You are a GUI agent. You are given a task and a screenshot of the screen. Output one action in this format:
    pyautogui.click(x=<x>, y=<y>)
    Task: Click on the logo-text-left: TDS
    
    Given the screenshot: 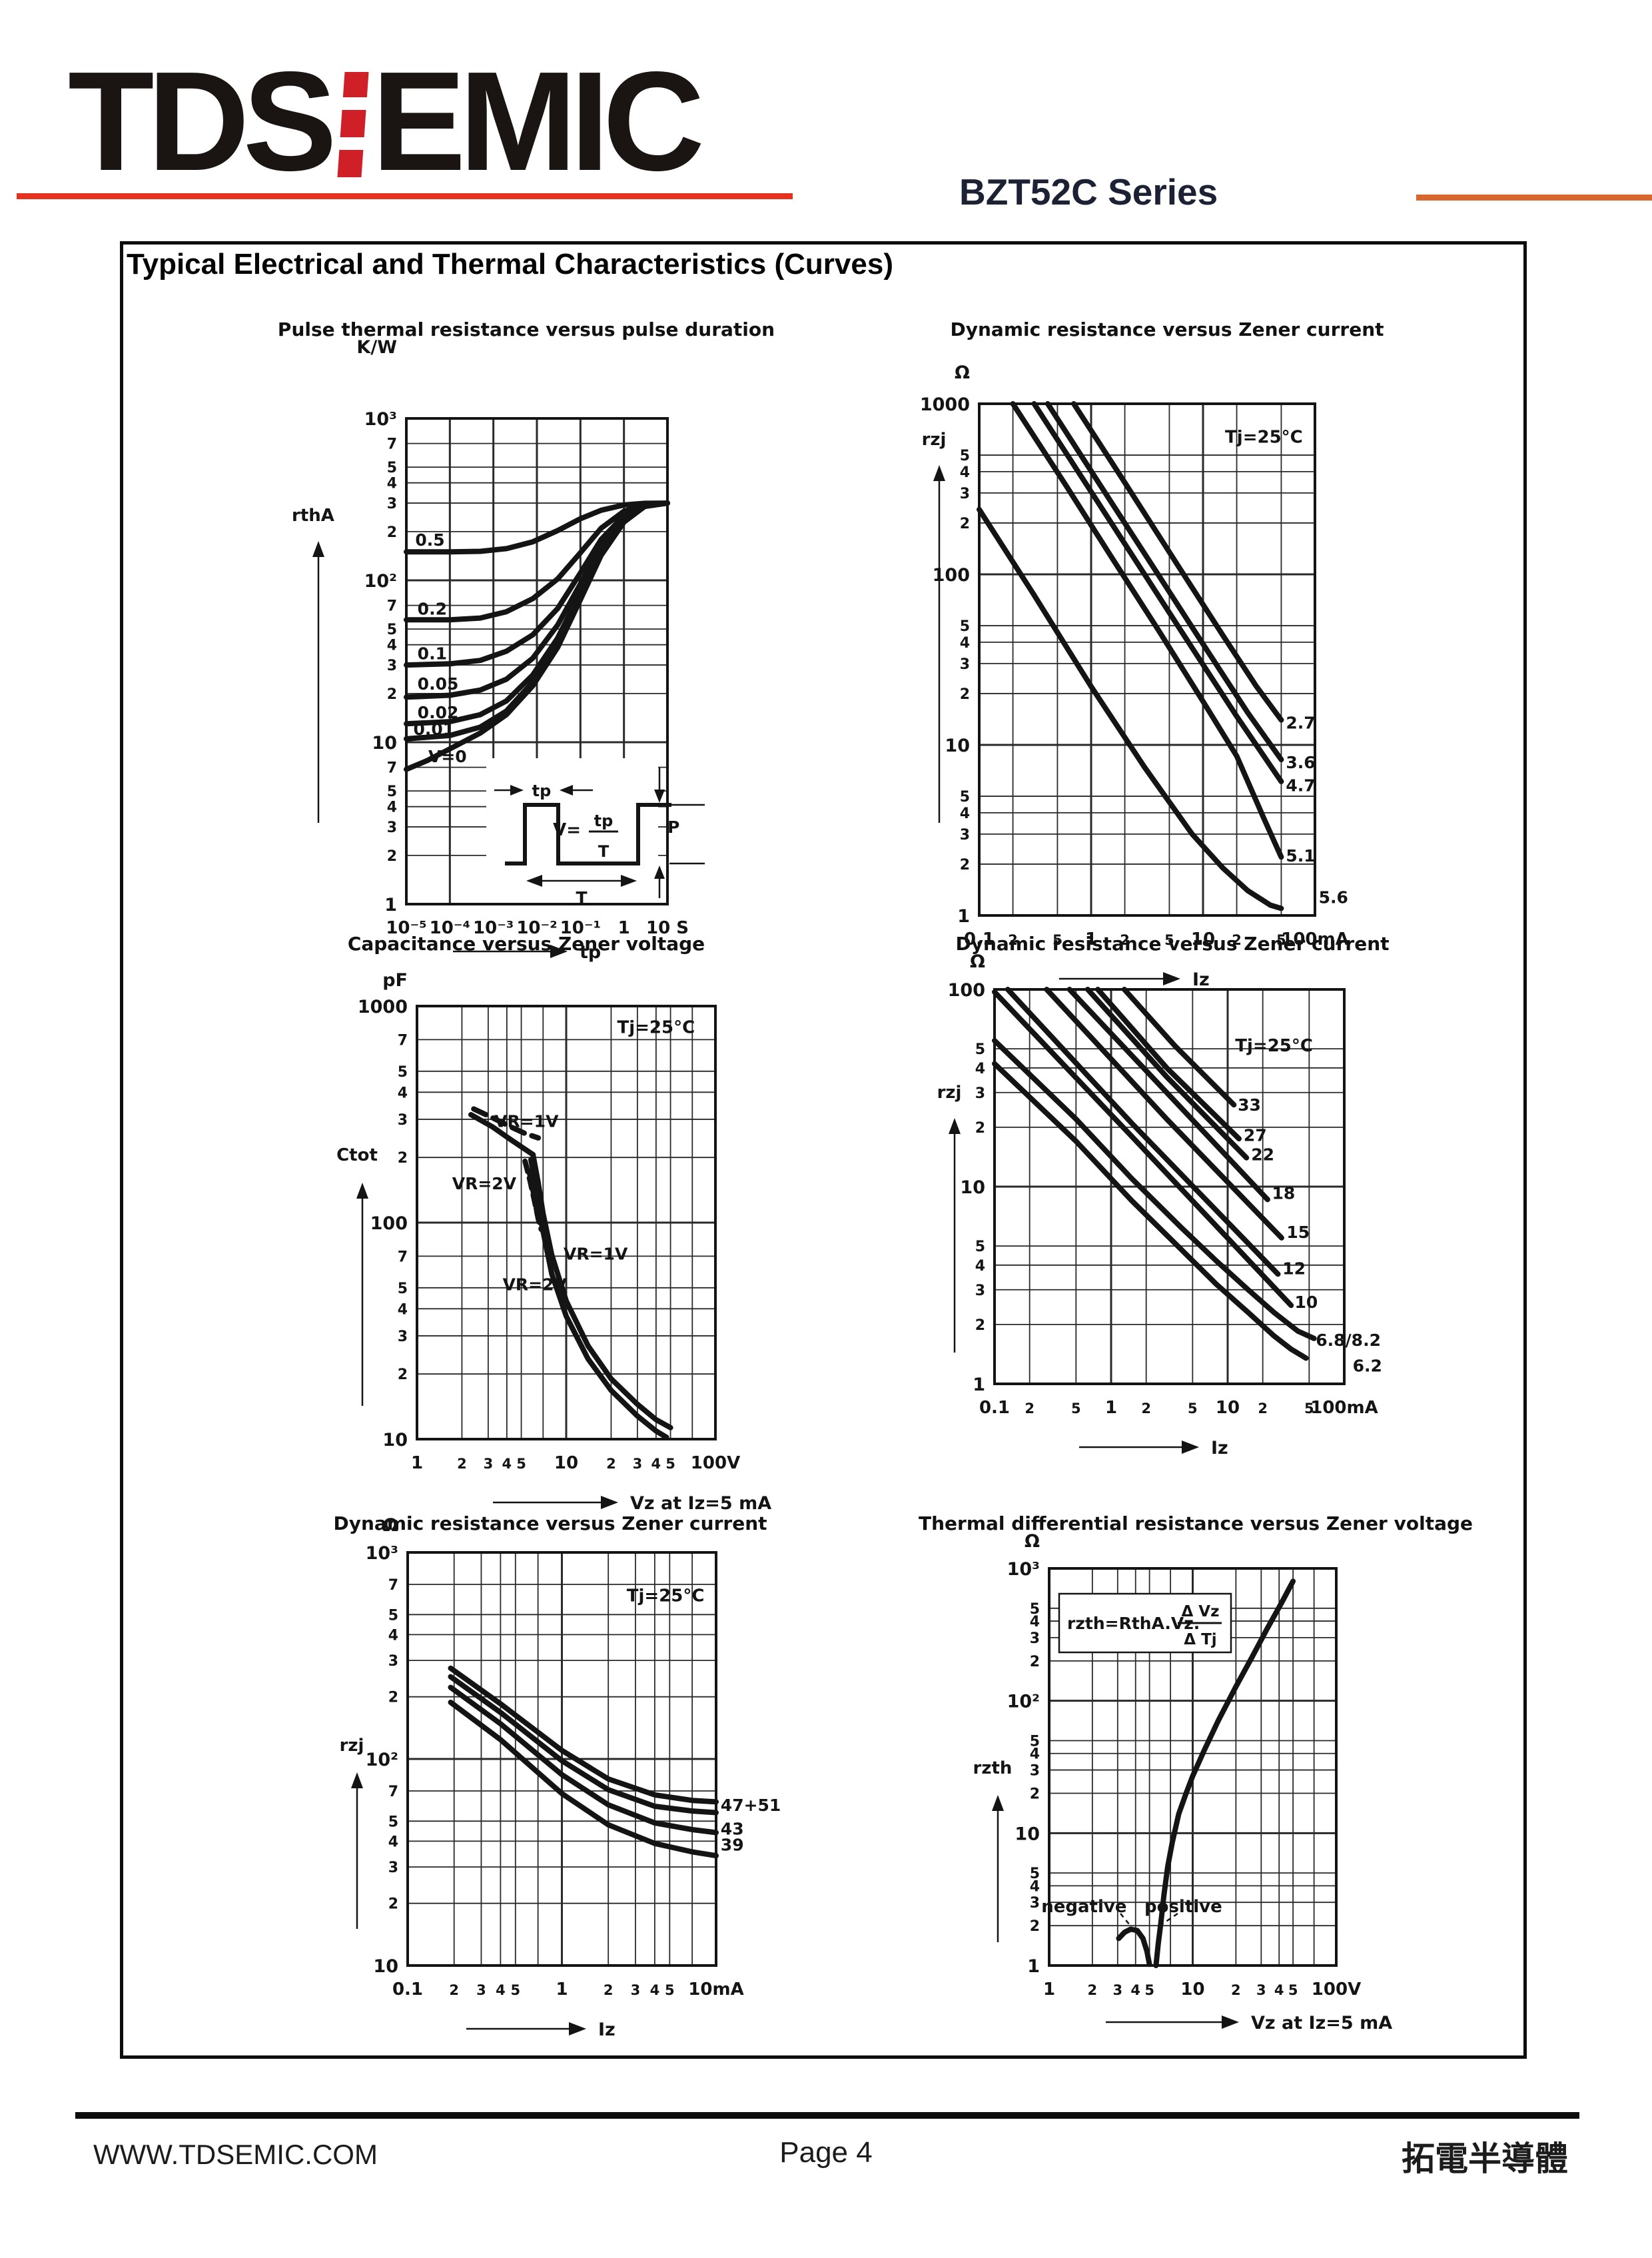 What is the action you would take?
    pyautogui.click(x=202, y=121)
    